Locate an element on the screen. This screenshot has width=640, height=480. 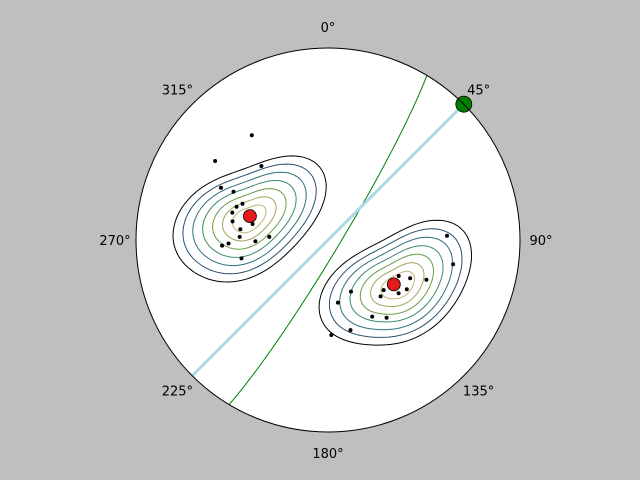
azimuth-tick-label: 135° is located at coordinates (478, 392).